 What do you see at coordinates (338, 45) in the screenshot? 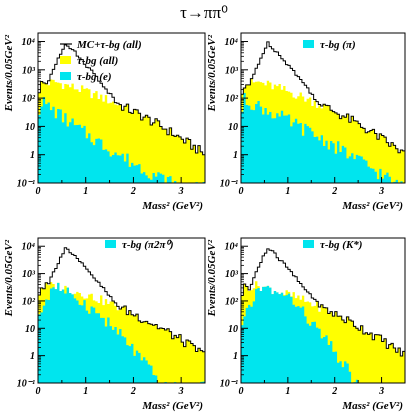
I see `legend-label: τ-bg (π)` at bounding box center [338, 45].